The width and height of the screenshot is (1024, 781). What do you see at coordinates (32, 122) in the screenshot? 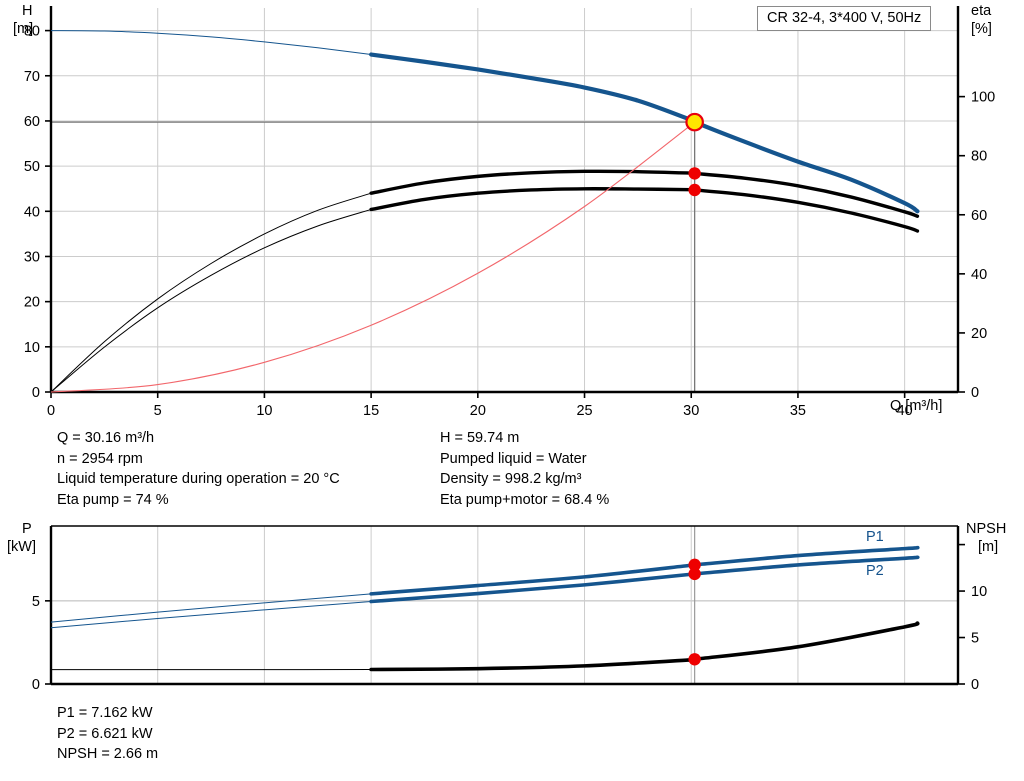
I see `tick-label-left: 60` at bounding box center [32, 122].